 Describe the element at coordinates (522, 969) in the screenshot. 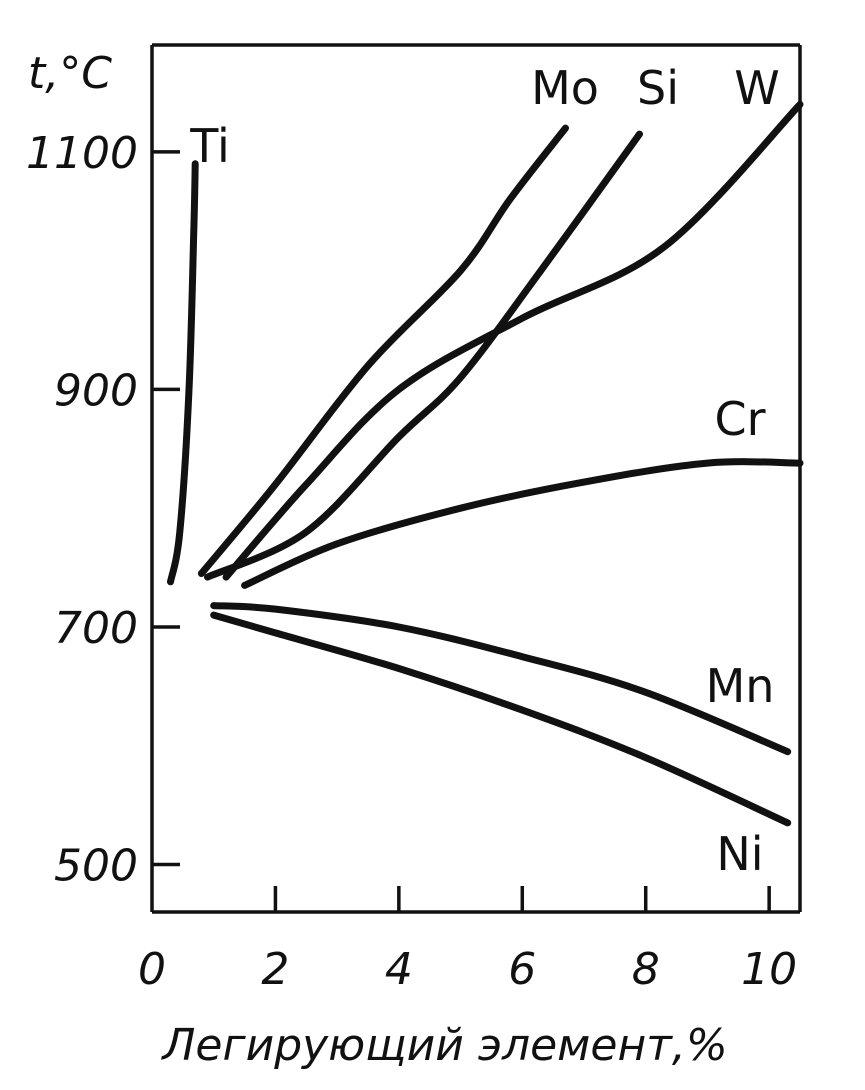

I see `x-tick-label: 6` at that location.